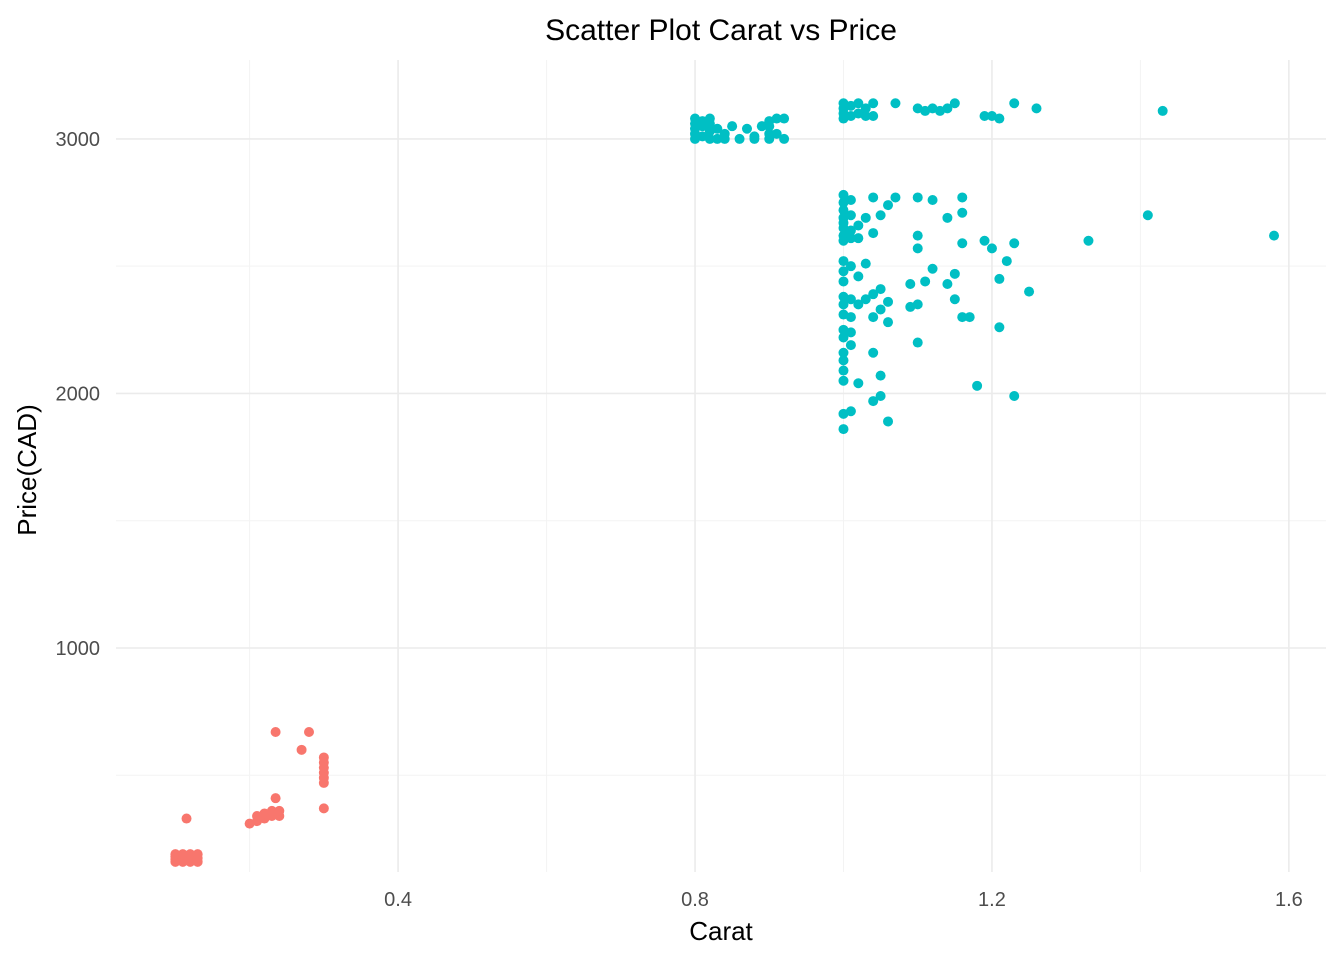 The width and height of the screenshot is (1344, 960). Describe the element at coordinates (78, 649) in the screenshot. I see `y-tick-label: 1000` at that location.